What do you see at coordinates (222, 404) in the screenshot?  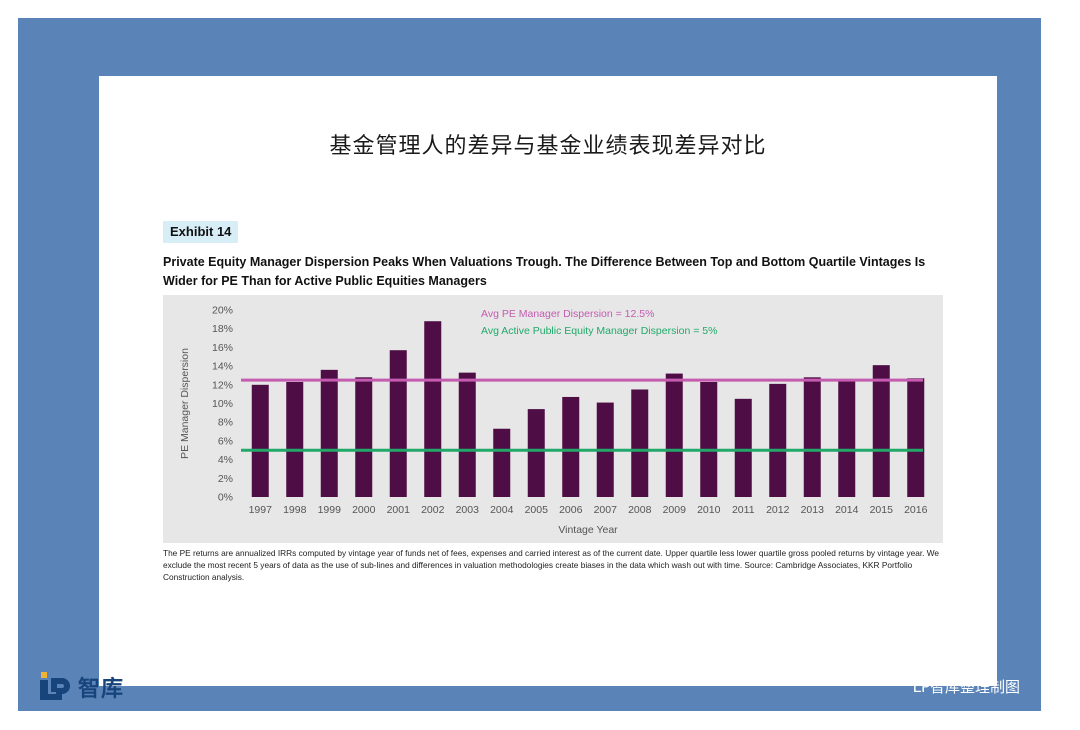 I see `y-tick-label: 10%` at bounding box center [222, 404].